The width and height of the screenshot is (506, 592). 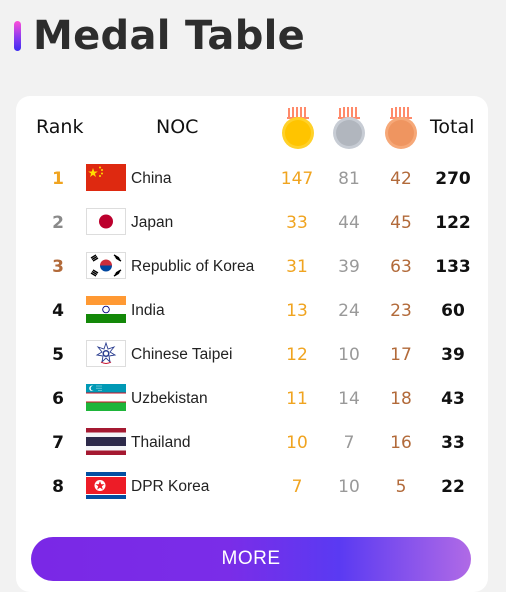 What do you see at coordinates (401, 443) in the screenshot?
I see `bronze-count: 16` at bounding box center [401, 443].